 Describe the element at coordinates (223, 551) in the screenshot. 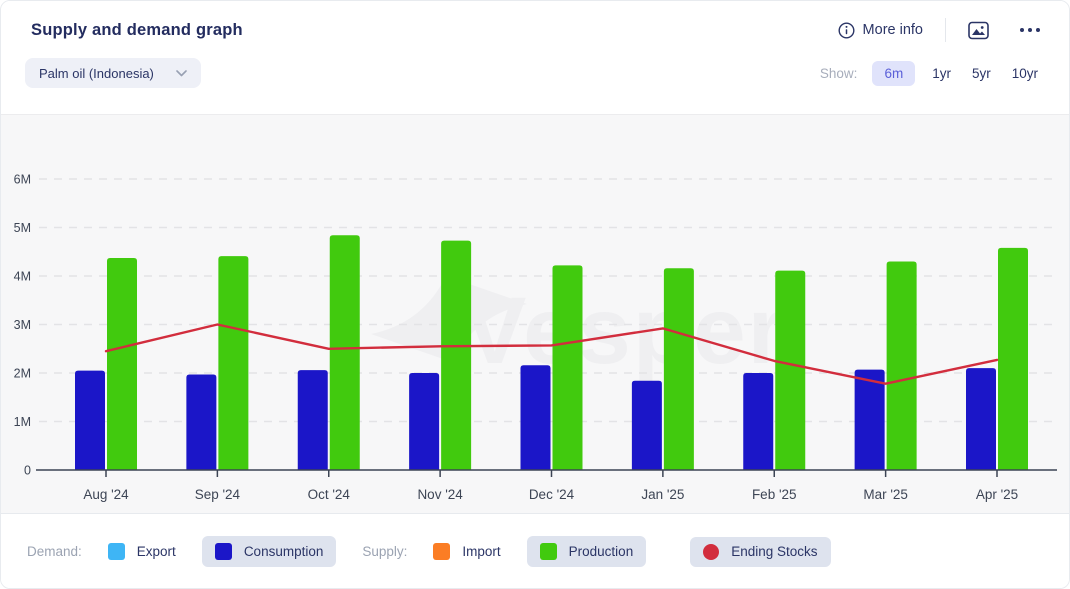

I see `consumption-swatch` at that location.